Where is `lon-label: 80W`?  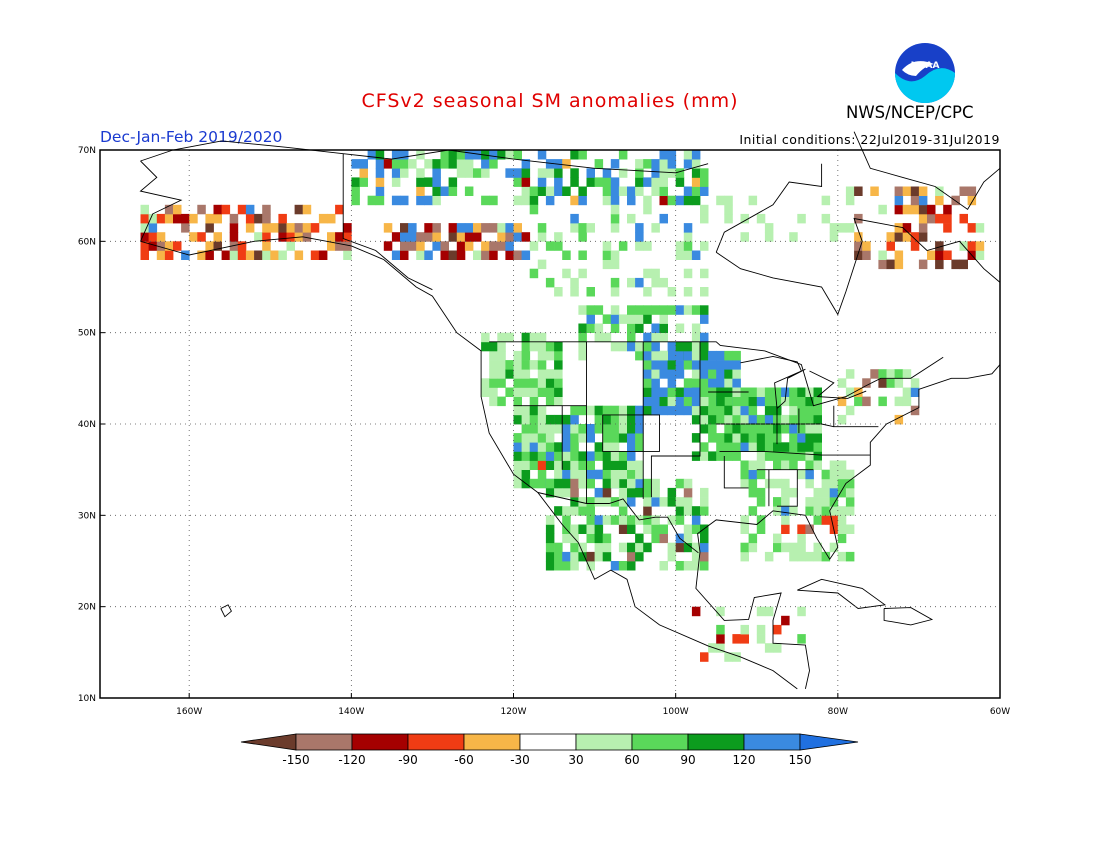
lon-label: 80W is located at coordinates (838, 712).